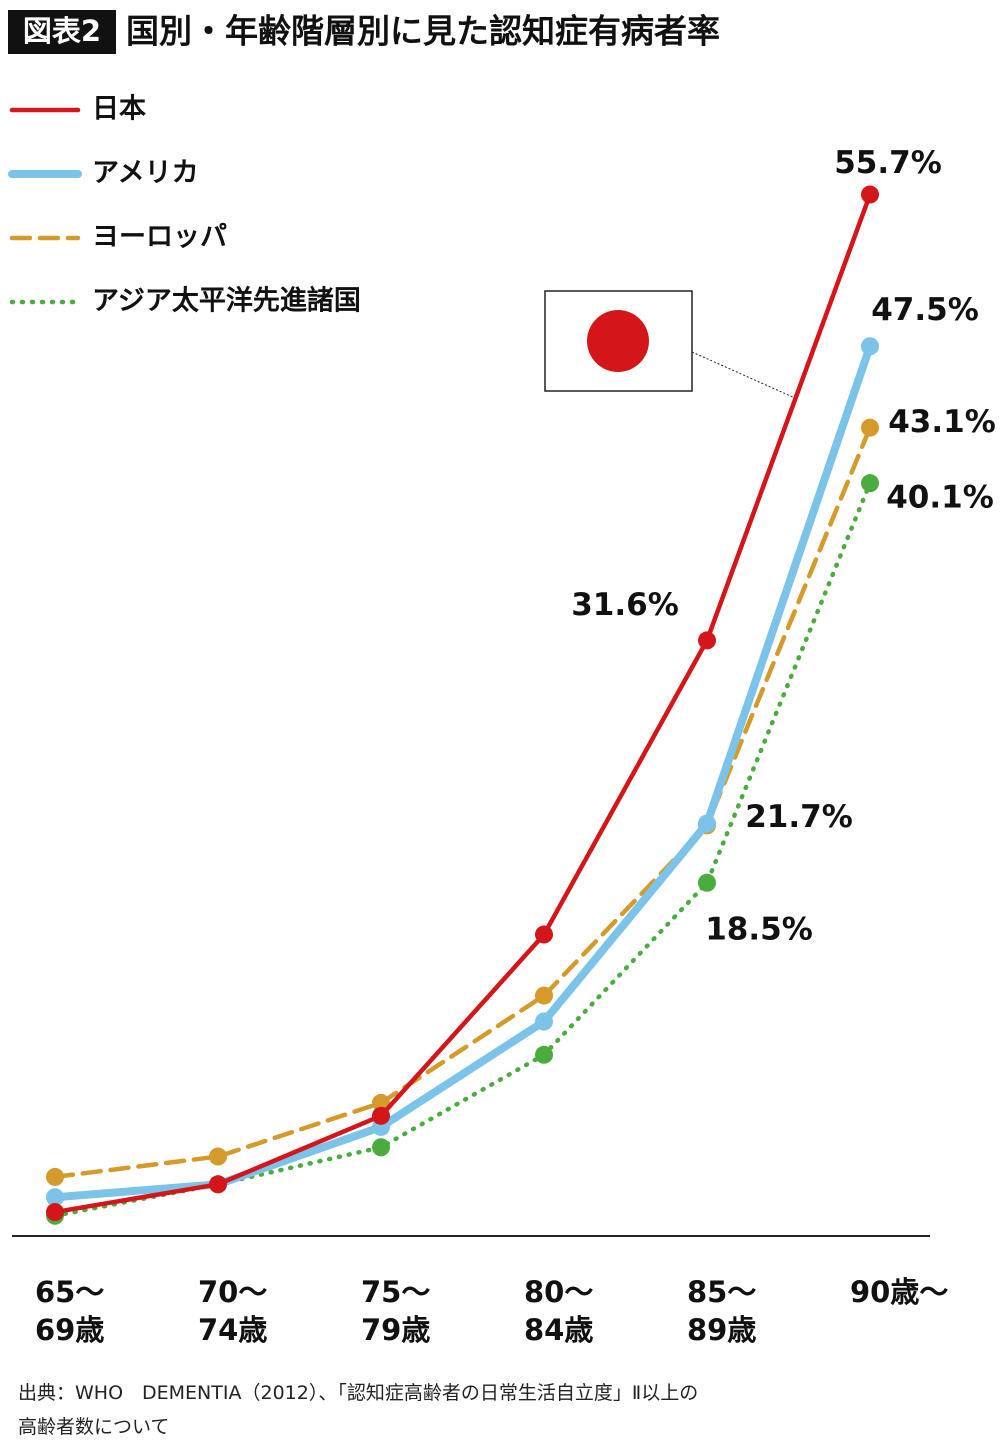  I want to click on x-tick-label: 70～ 74歳, so click(233, 1311).